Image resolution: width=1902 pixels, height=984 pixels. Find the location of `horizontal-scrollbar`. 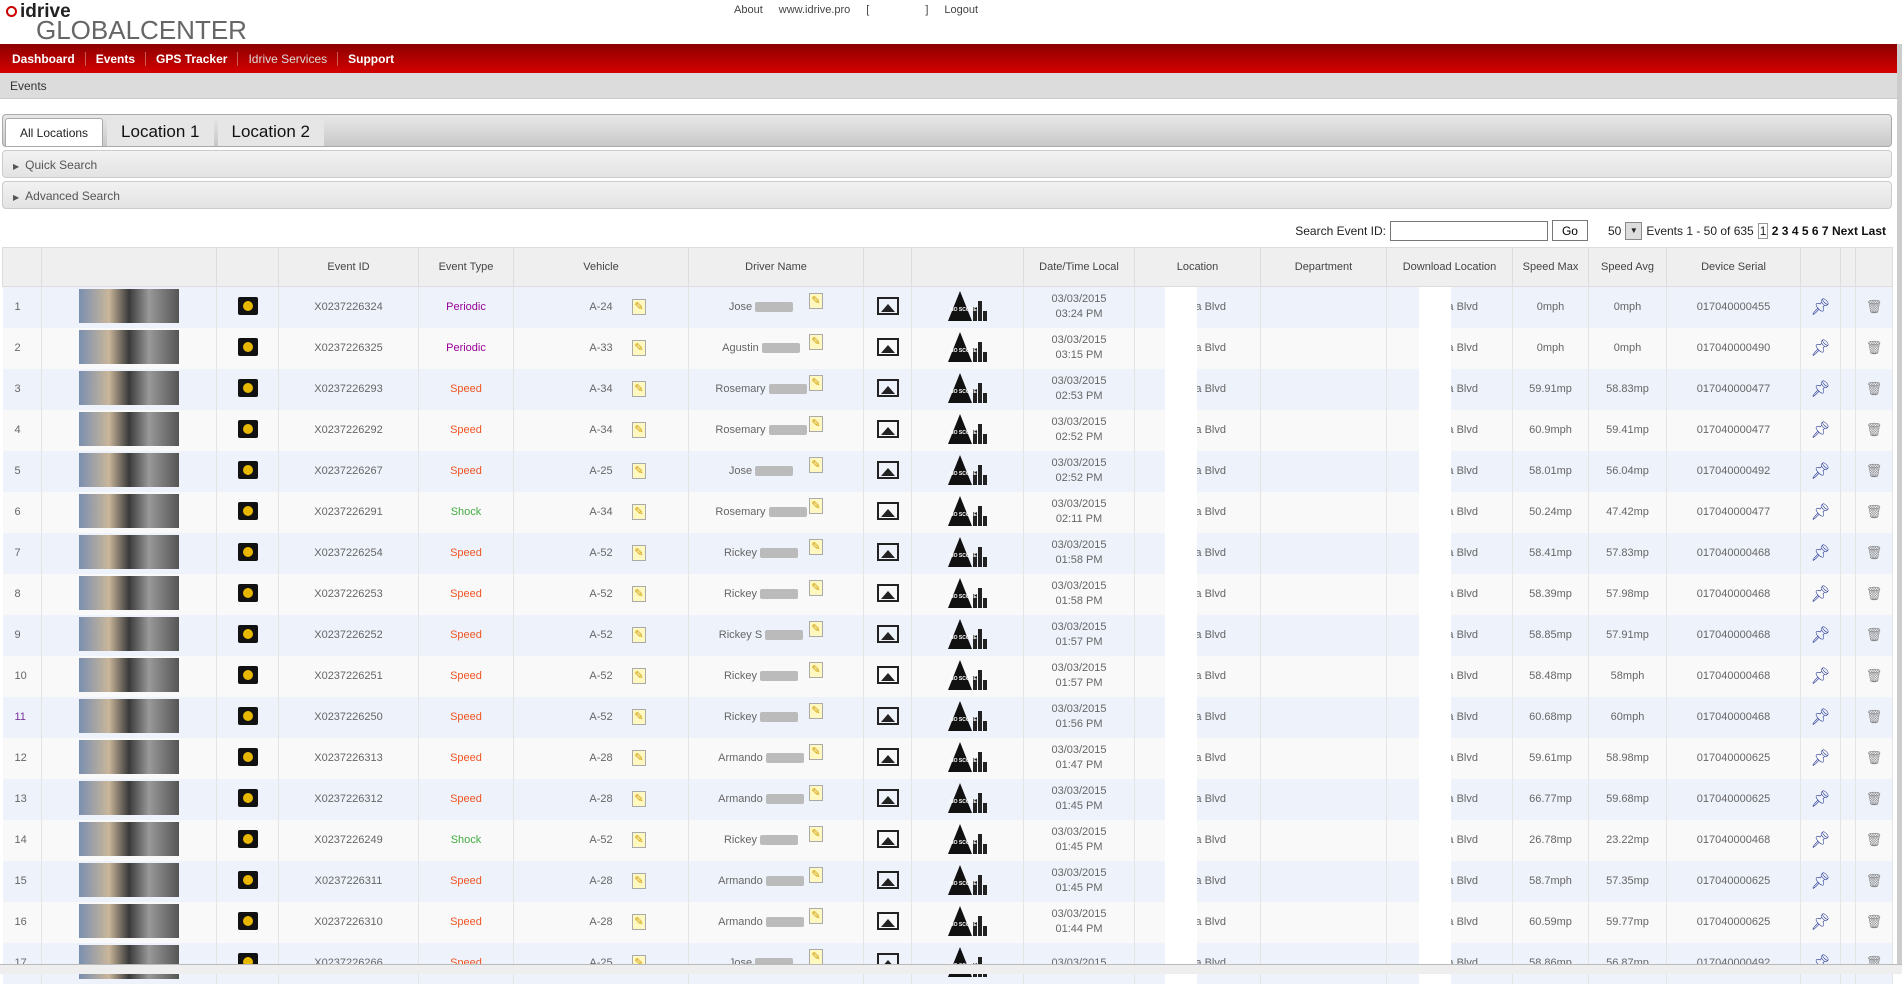

horizontal-scrollbar is located at coordinates (951, 969).